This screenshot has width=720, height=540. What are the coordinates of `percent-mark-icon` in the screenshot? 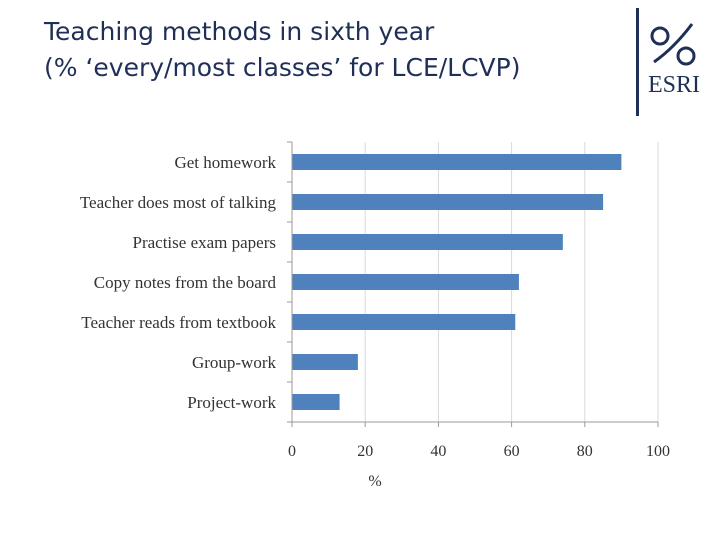 It's located at (673, 44).